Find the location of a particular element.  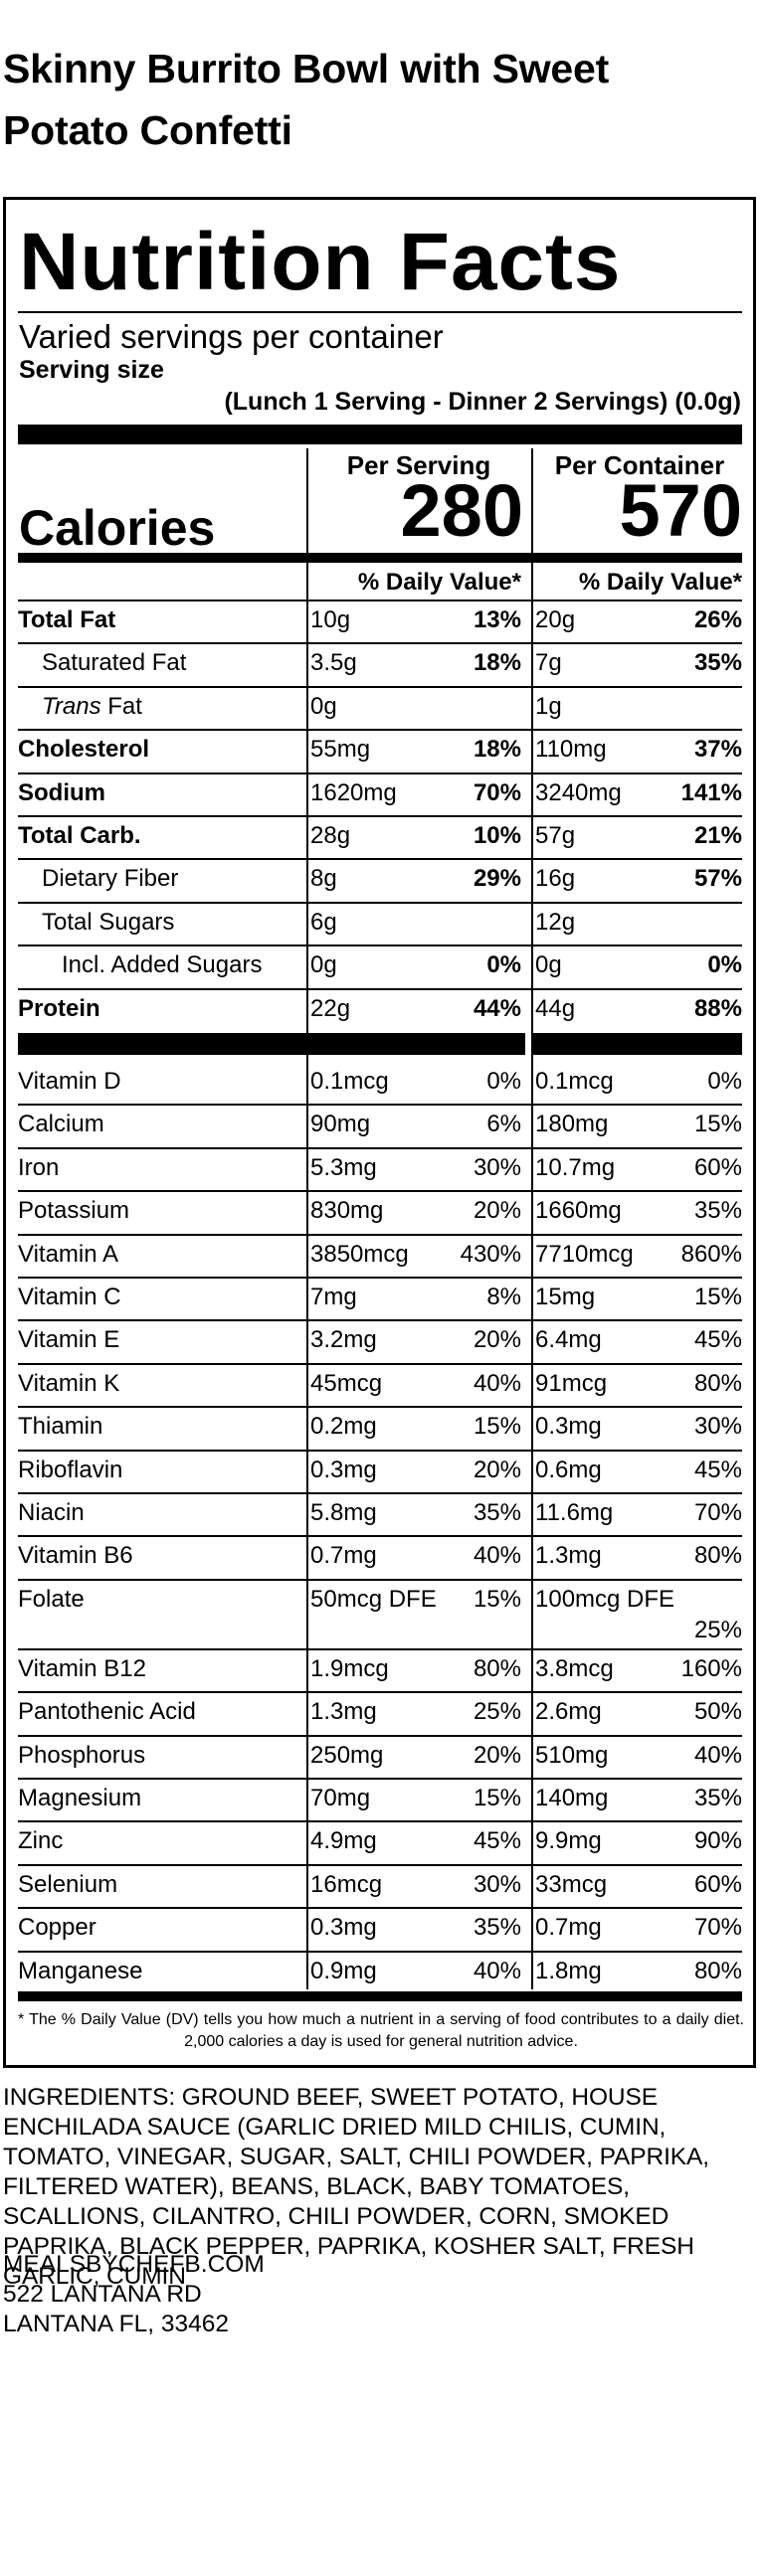

vitamin-name: Selenium is located at coordinates (68, 1884).